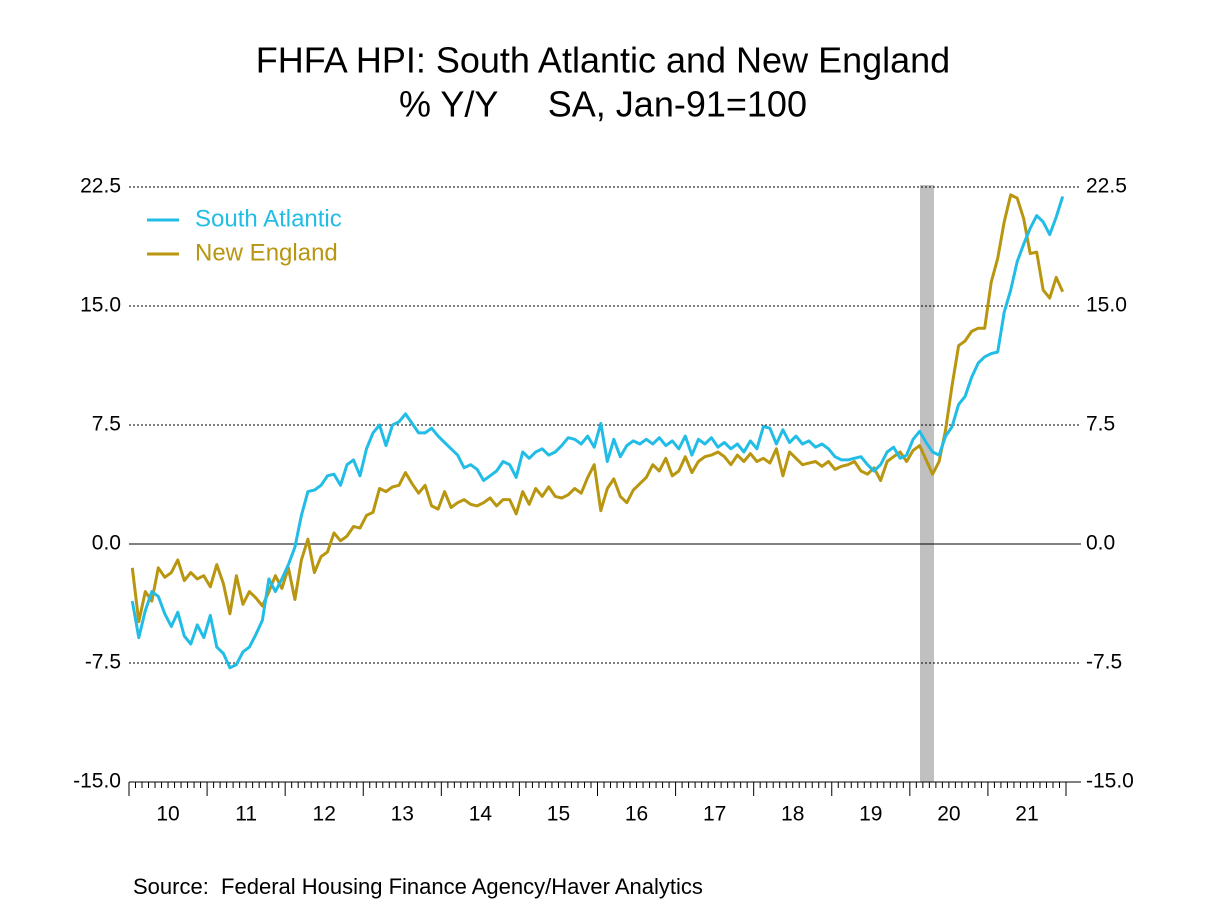 The image size is (1208, 911). What do you see at coordinates (246, 814) in the screenshot?
I see `x-tick-label: 11` at bounding box center [246, 814].